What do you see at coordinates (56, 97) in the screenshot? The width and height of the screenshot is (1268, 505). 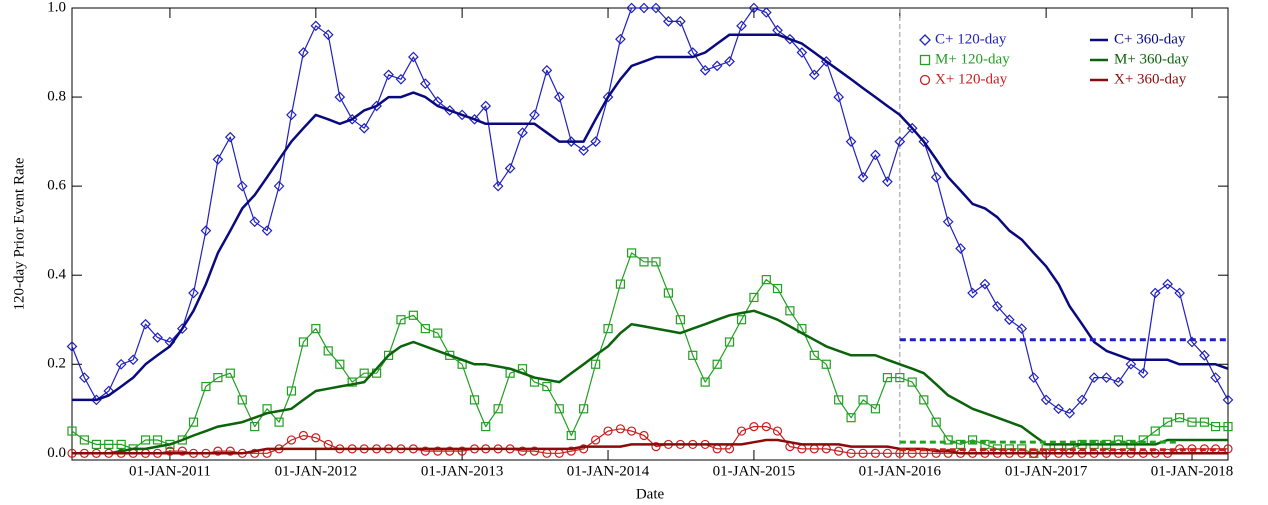 I see `y-tick-label: 0.8` at bounding box center [56, 97].